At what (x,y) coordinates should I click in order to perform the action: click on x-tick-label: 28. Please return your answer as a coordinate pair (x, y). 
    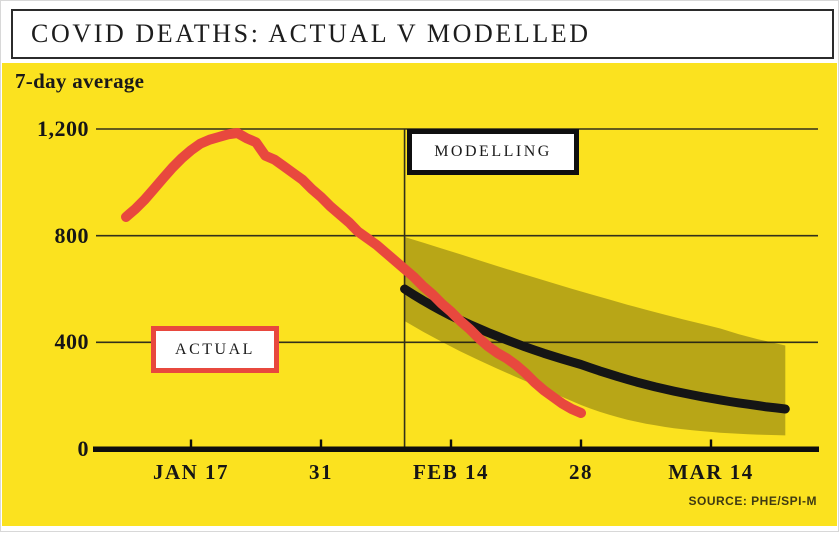
    Looking at the image, I should click on (581, 472).